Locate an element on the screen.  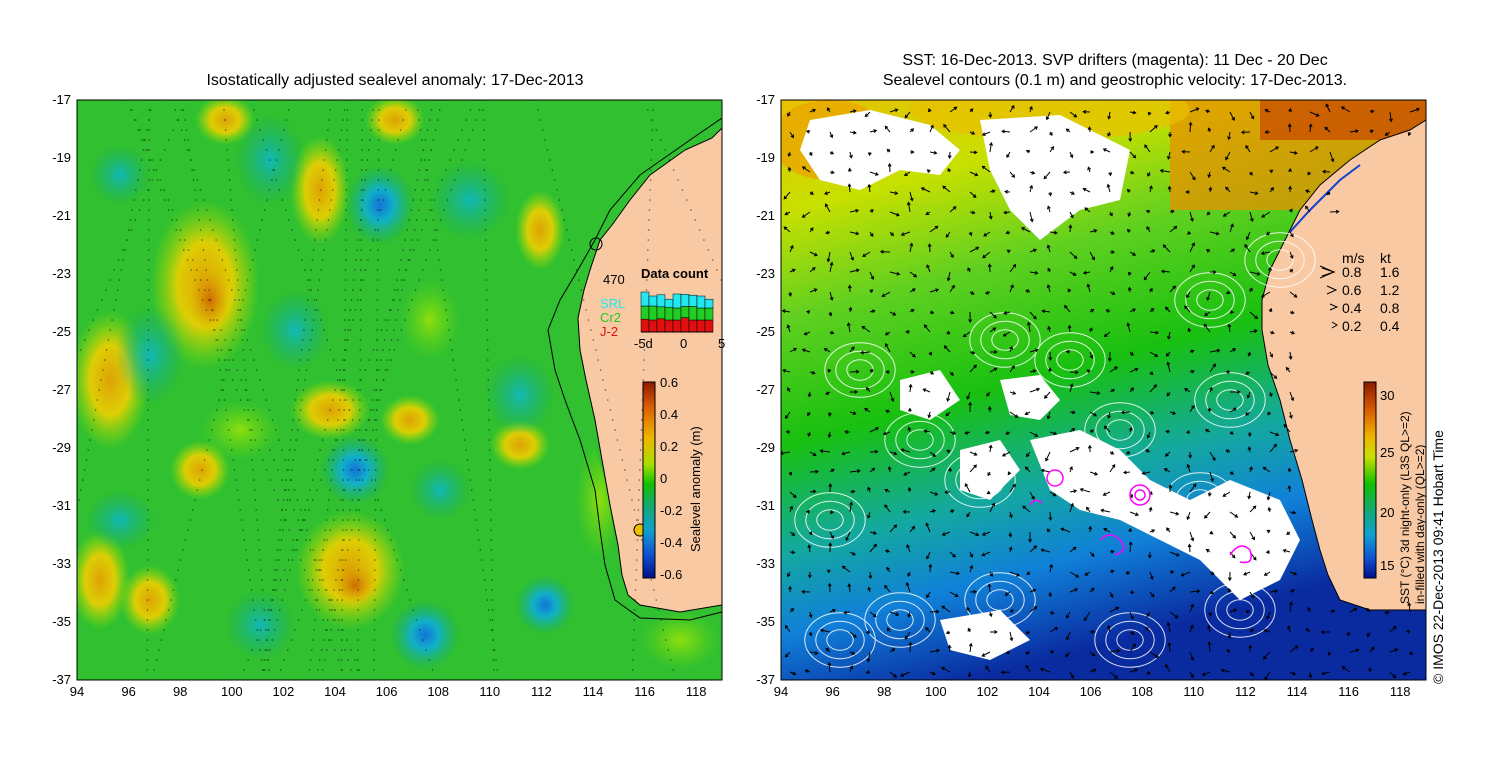
right-x-tick-6: 106 is located at coordinates (1090, 691).